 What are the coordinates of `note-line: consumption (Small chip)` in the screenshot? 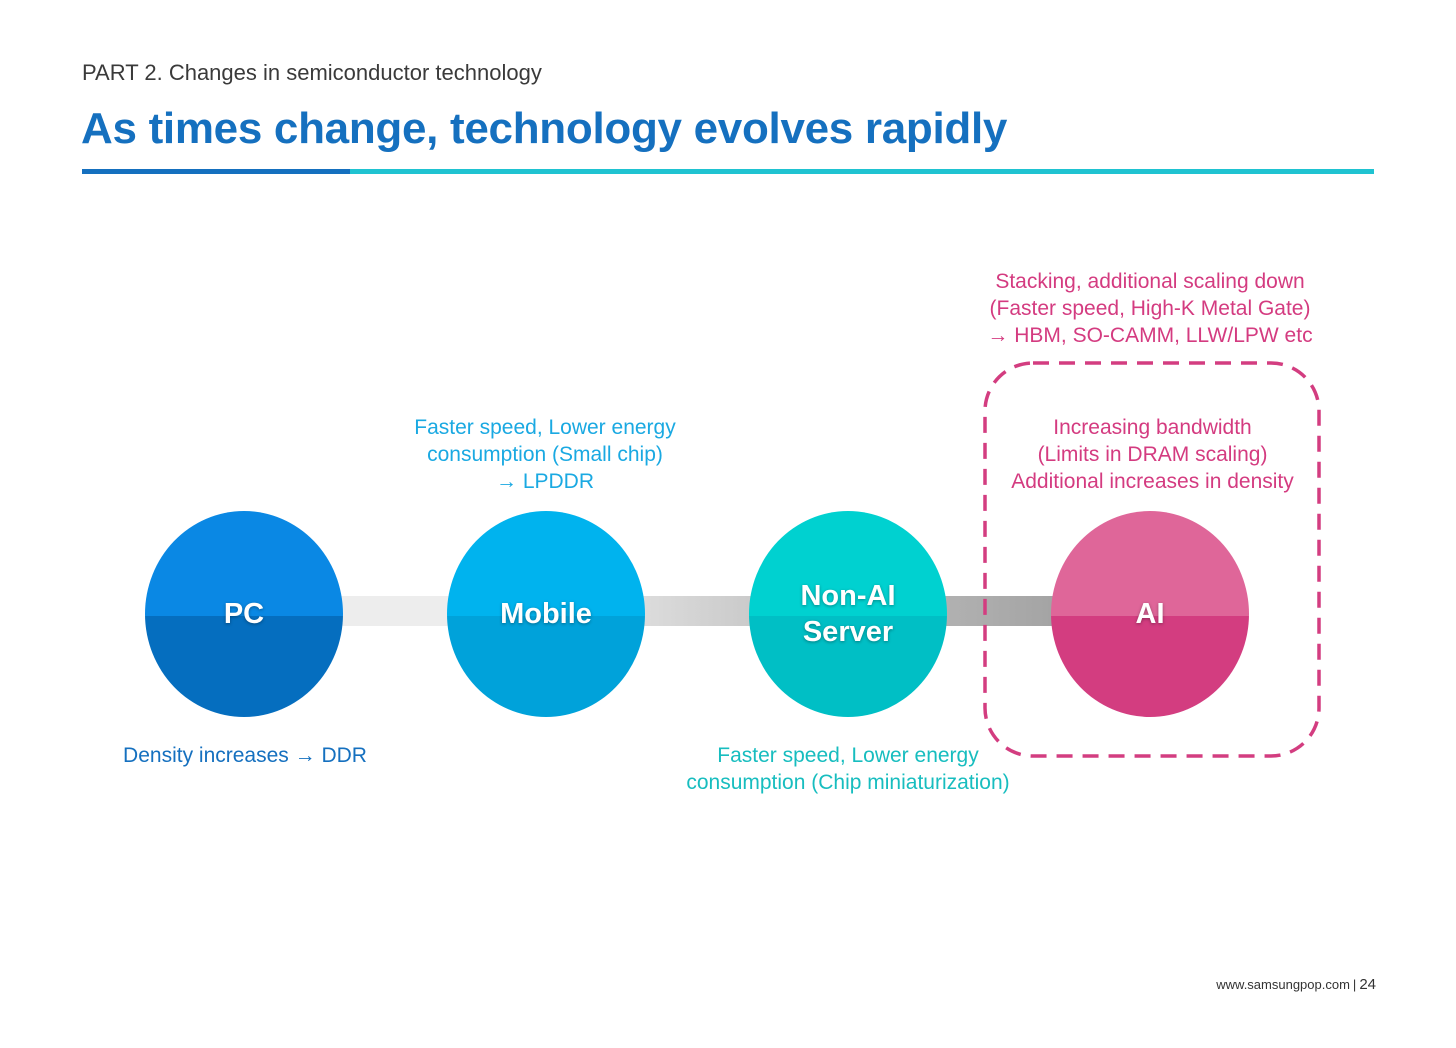 It's located at (545, 454).